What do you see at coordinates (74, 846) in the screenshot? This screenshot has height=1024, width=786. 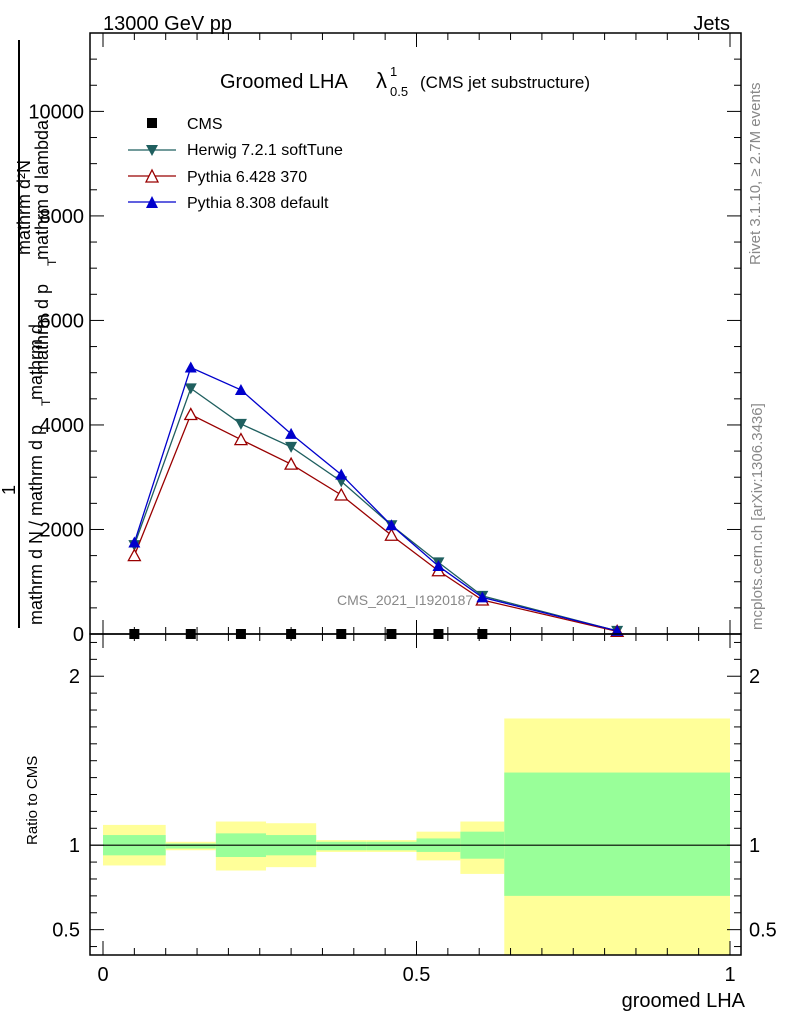 I see `ratio-ytick-label-left: 1` at bounding box center [74, 846].